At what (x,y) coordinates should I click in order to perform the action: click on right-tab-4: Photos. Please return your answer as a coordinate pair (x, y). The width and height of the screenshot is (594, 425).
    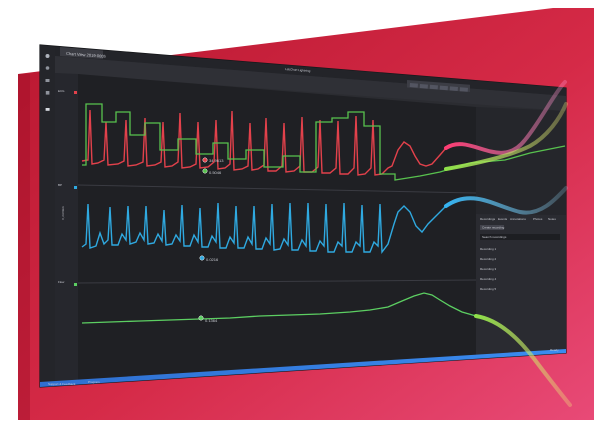
    Looking at the image, I should click on (538, 219).